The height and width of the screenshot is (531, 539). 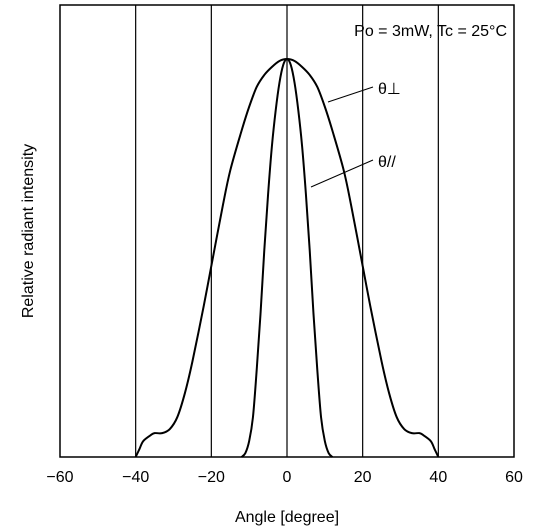 What do you see at coordinates (342, 137) in the screenshot?
I see `series-leader-lines` at bounding box center [342, 137].